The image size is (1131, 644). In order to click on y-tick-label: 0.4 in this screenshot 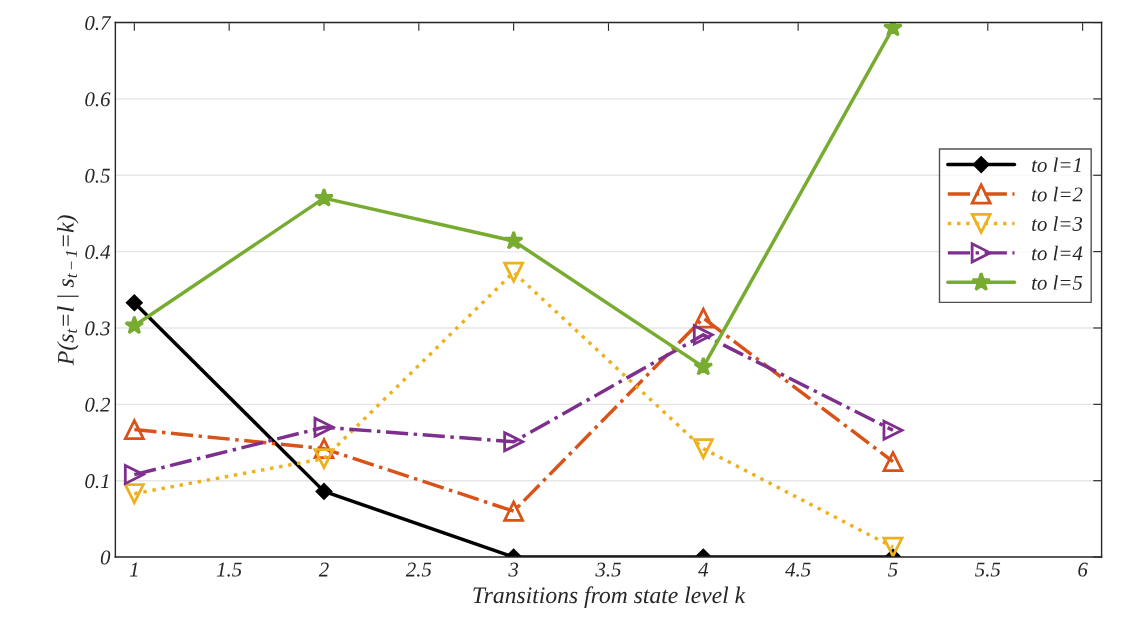, I will do `click(98, 252)`.